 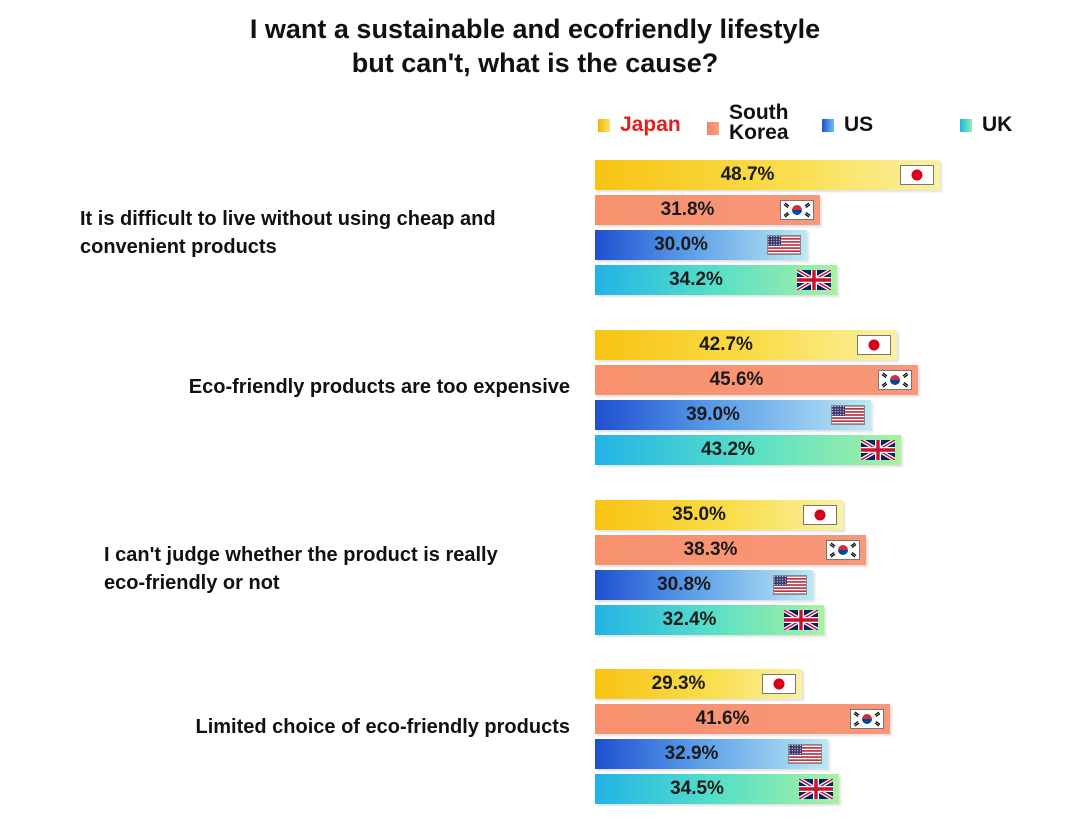 What do you see at coordinates (696, 279) in the screenshot?
I see `bar-value-label-uk-category-1: 34.2%` at bounding box center [696, 279].